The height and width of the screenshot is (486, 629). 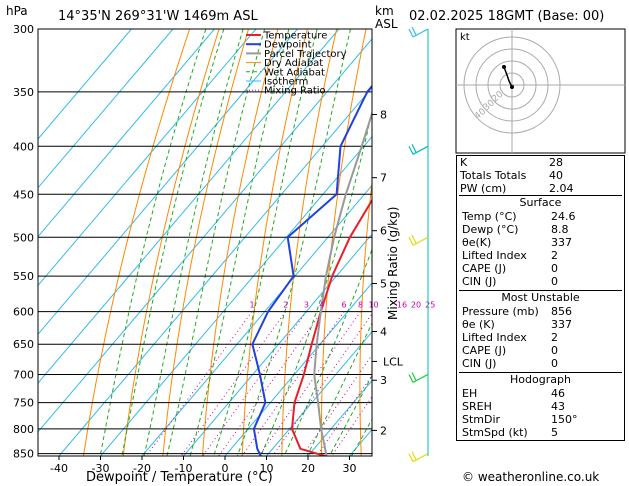 I want to click on forecast-datetime: 02.02.2025 18GMT (Base: 00), so click(x=507, y=16).